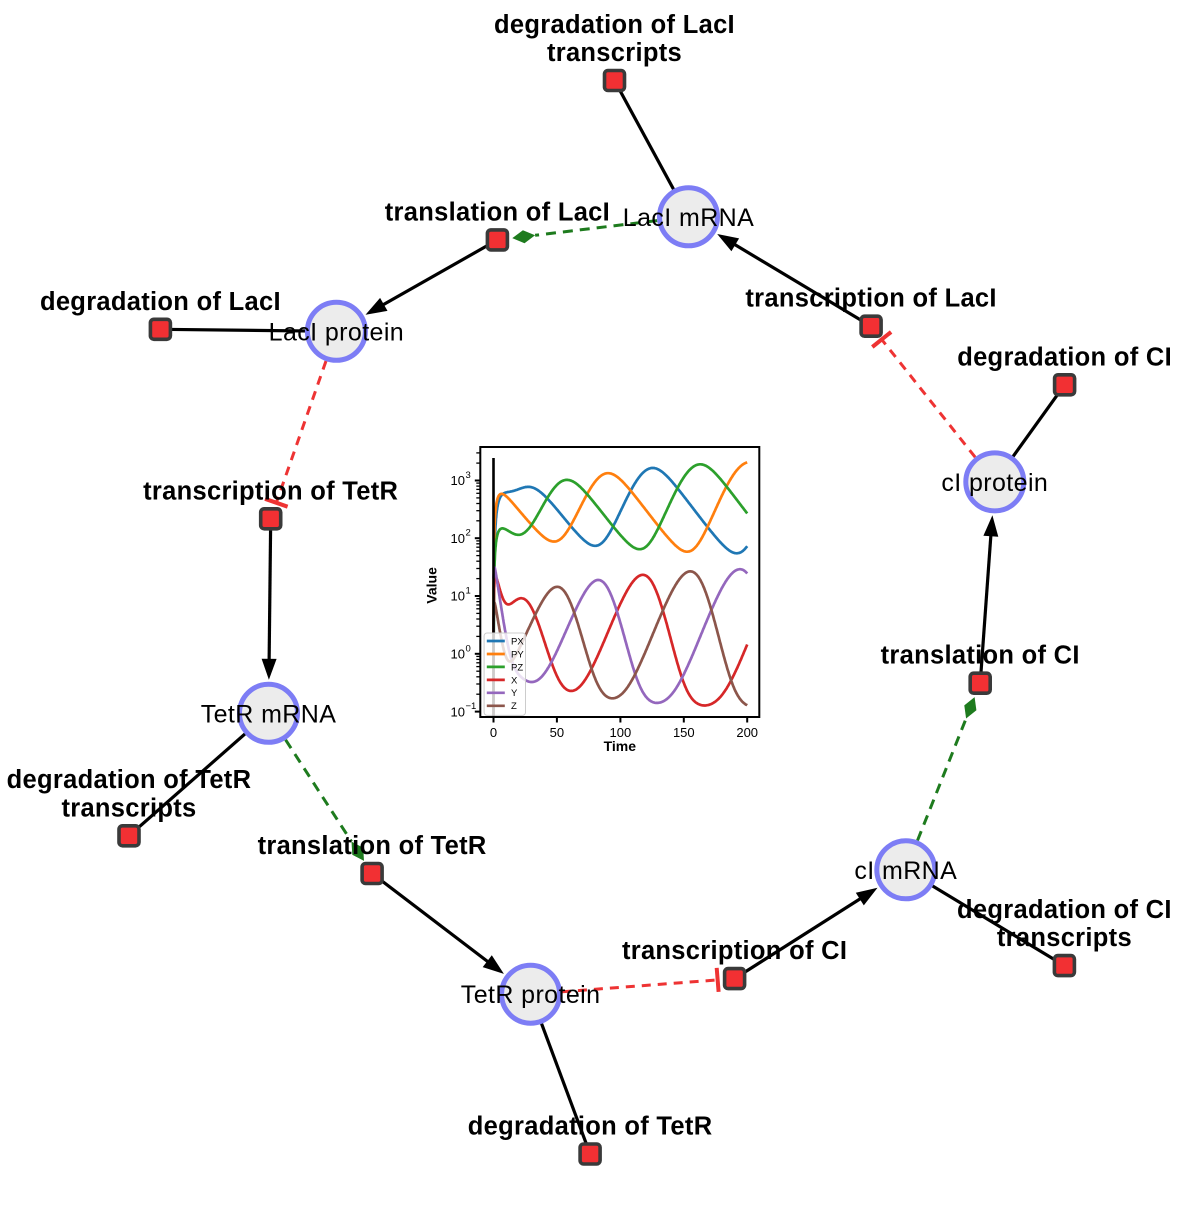 The height and width of the screenshot is (1205, 1189). I want to click on svg-text: 150, so click(684, 732).